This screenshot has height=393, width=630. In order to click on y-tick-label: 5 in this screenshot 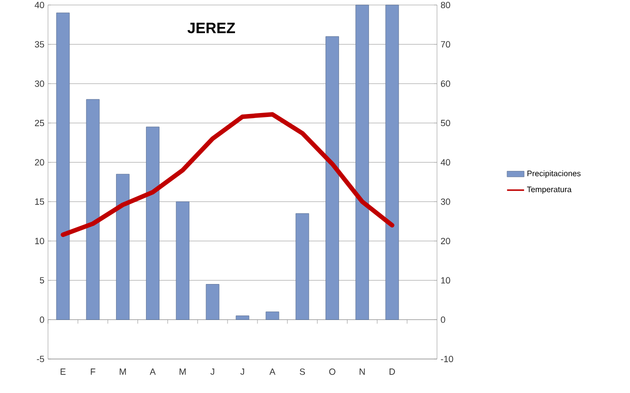, I will do `click(42, 280)`.